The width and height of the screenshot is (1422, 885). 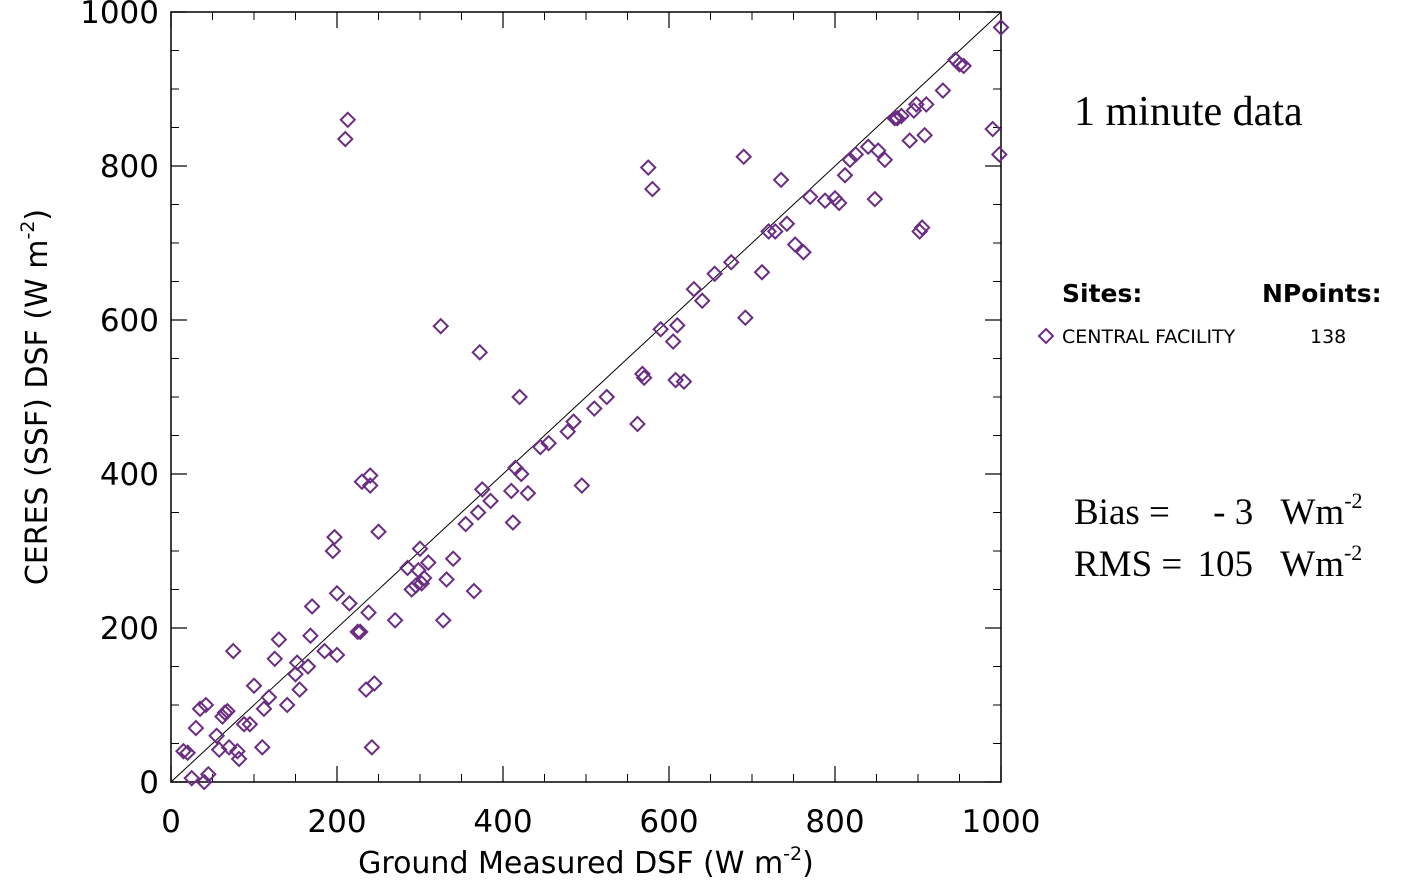 I want to click on y-tick-label: 200, so click(x=129, y=629).